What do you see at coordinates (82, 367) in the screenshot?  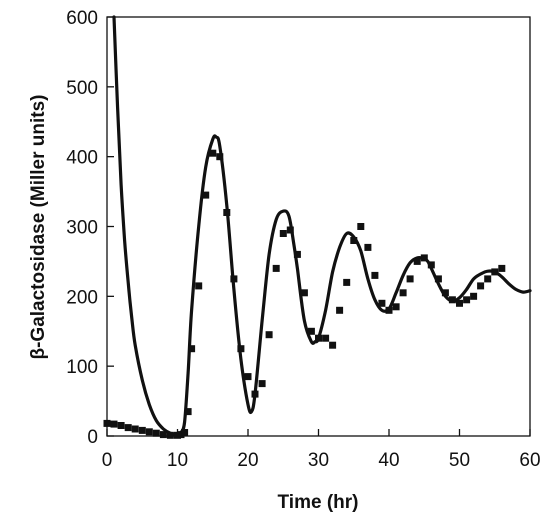 I see `y-tick-label: 100` at bounding box center [82, 367].